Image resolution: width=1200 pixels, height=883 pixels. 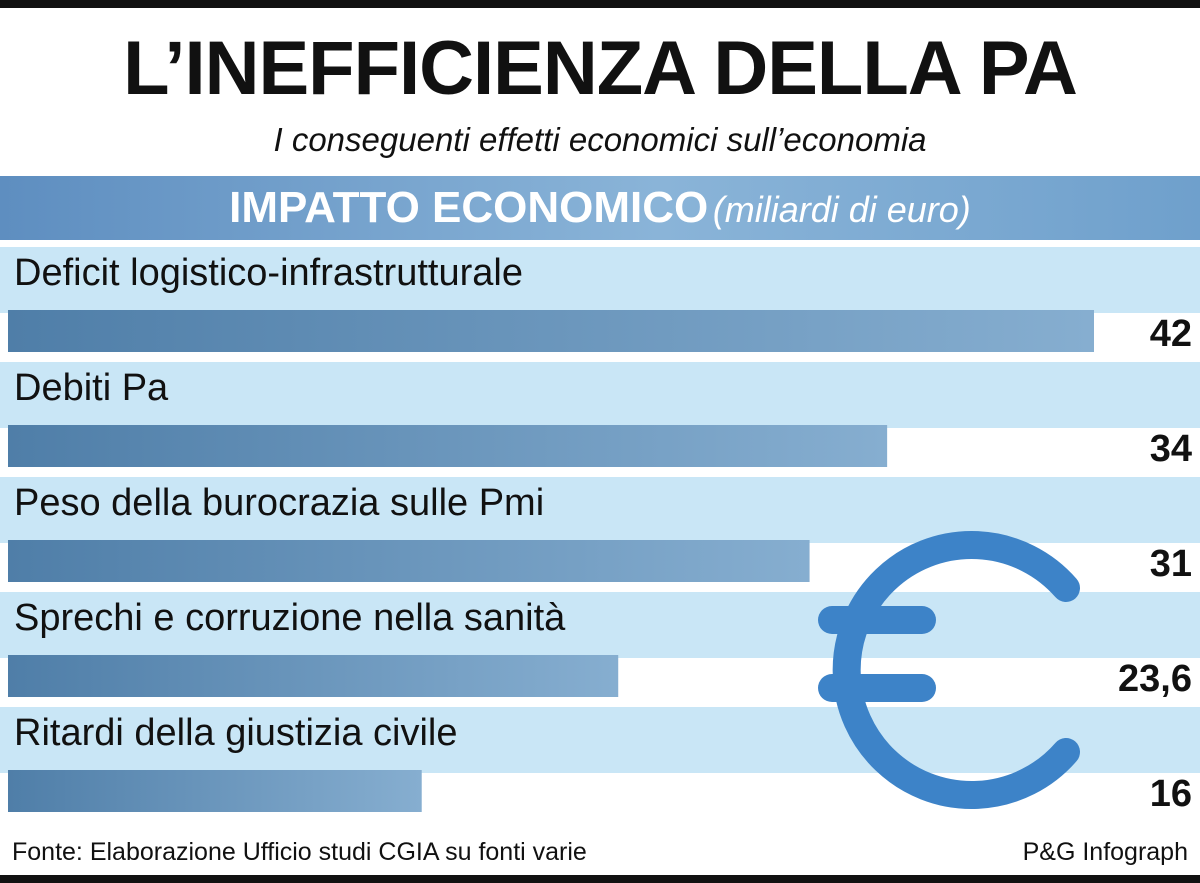 What do you see at coordinates (268, 273) in the screenshot?
I see `category-label: Deficit logistico-infrastrutturale` at bounding box center [268, 273].